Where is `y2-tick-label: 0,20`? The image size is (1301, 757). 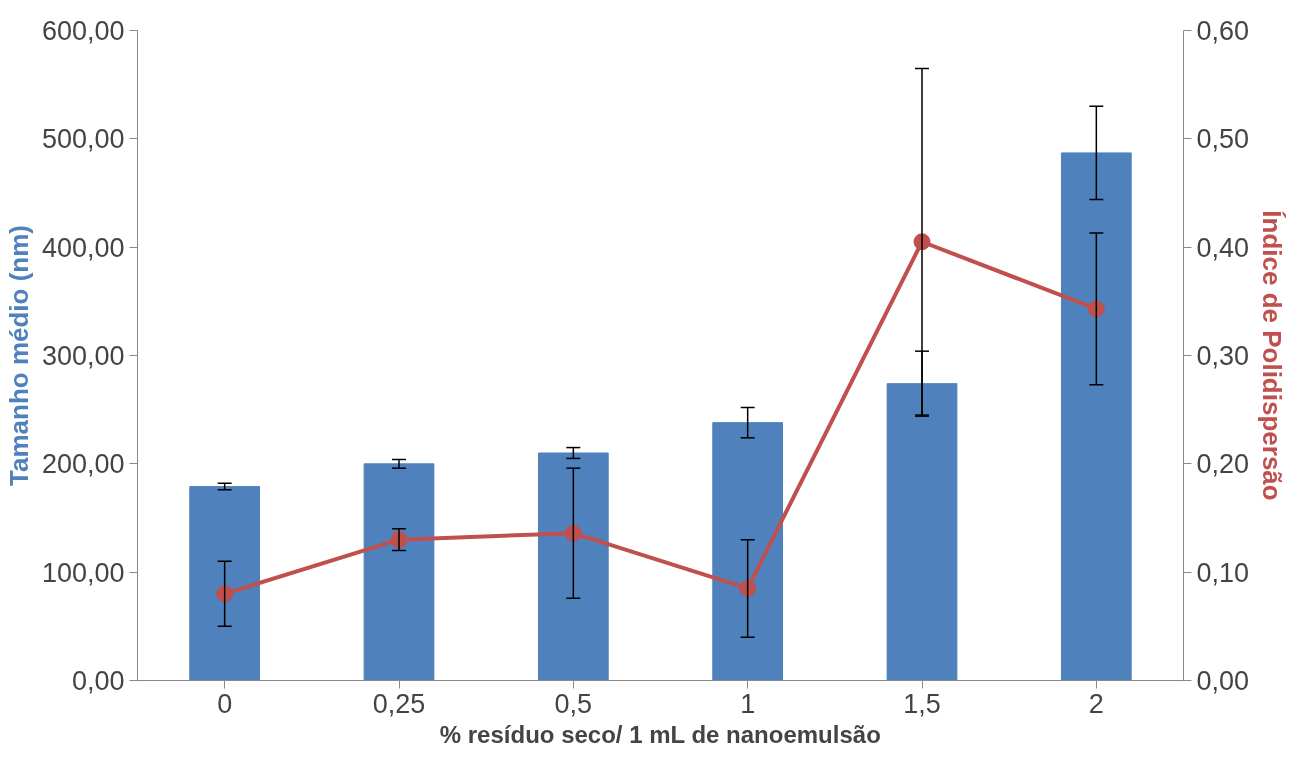
y2-tick-label: 0,20 is located at coordinates (1223, 464).